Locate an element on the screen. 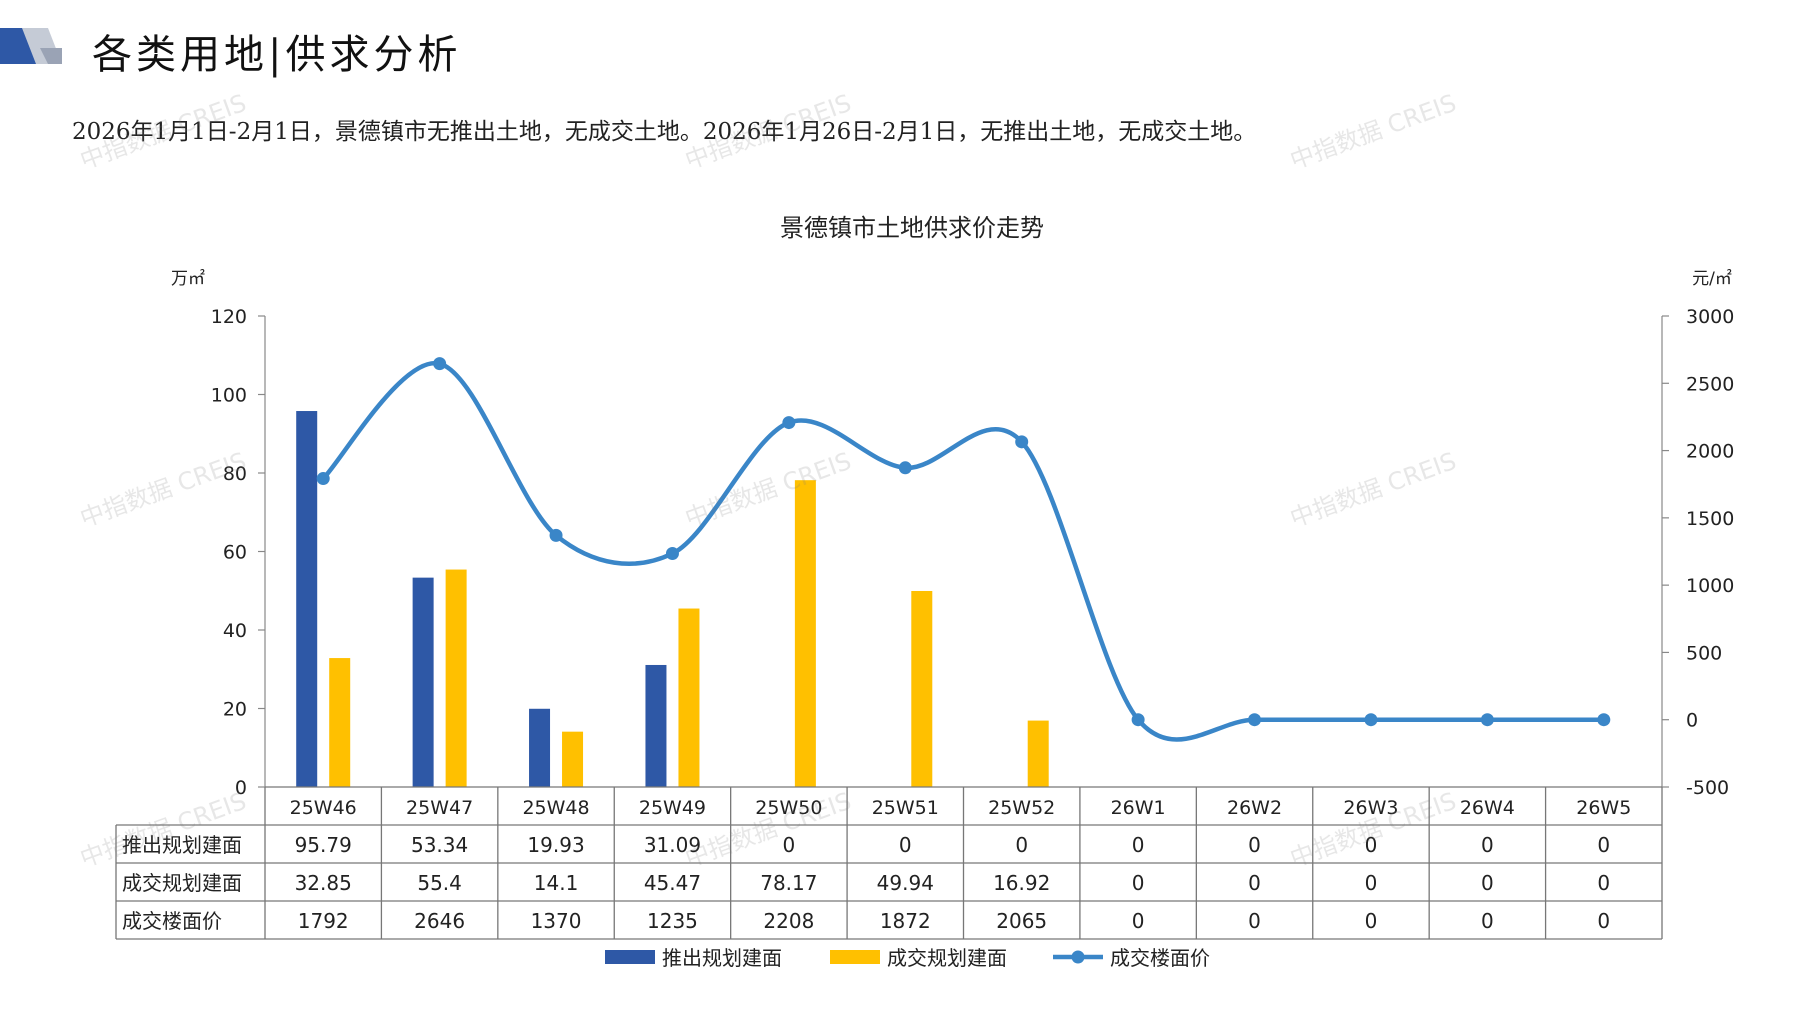  x-tick-label: 26W3 is located at coordinates (1370, 808).